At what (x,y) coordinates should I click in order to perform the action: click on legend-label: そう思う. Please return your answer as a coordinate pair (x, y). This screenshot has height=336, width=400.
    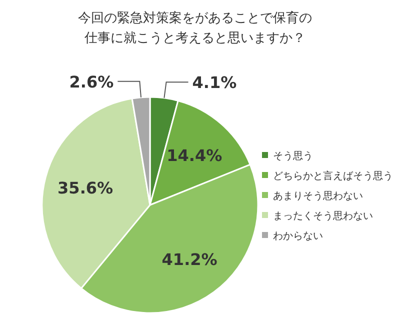
    Looking at the image, I should click on (293, 156).